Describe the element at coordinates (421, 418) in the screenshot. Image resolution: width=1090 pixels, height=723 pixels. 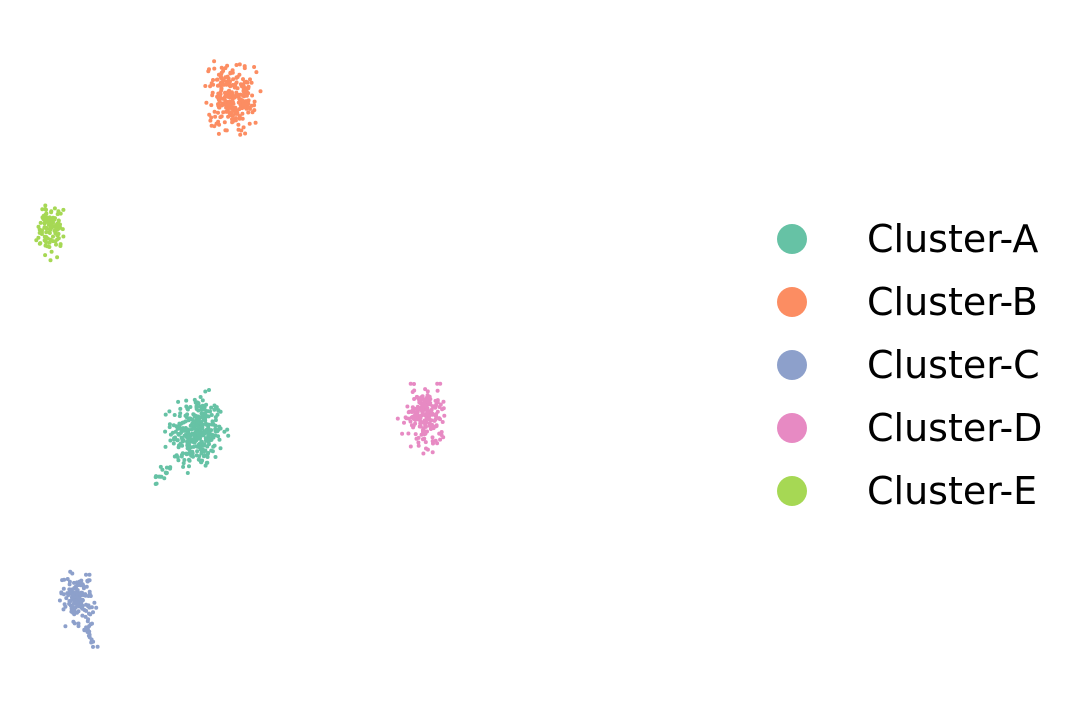
I see `series-cluster-d` at that location.